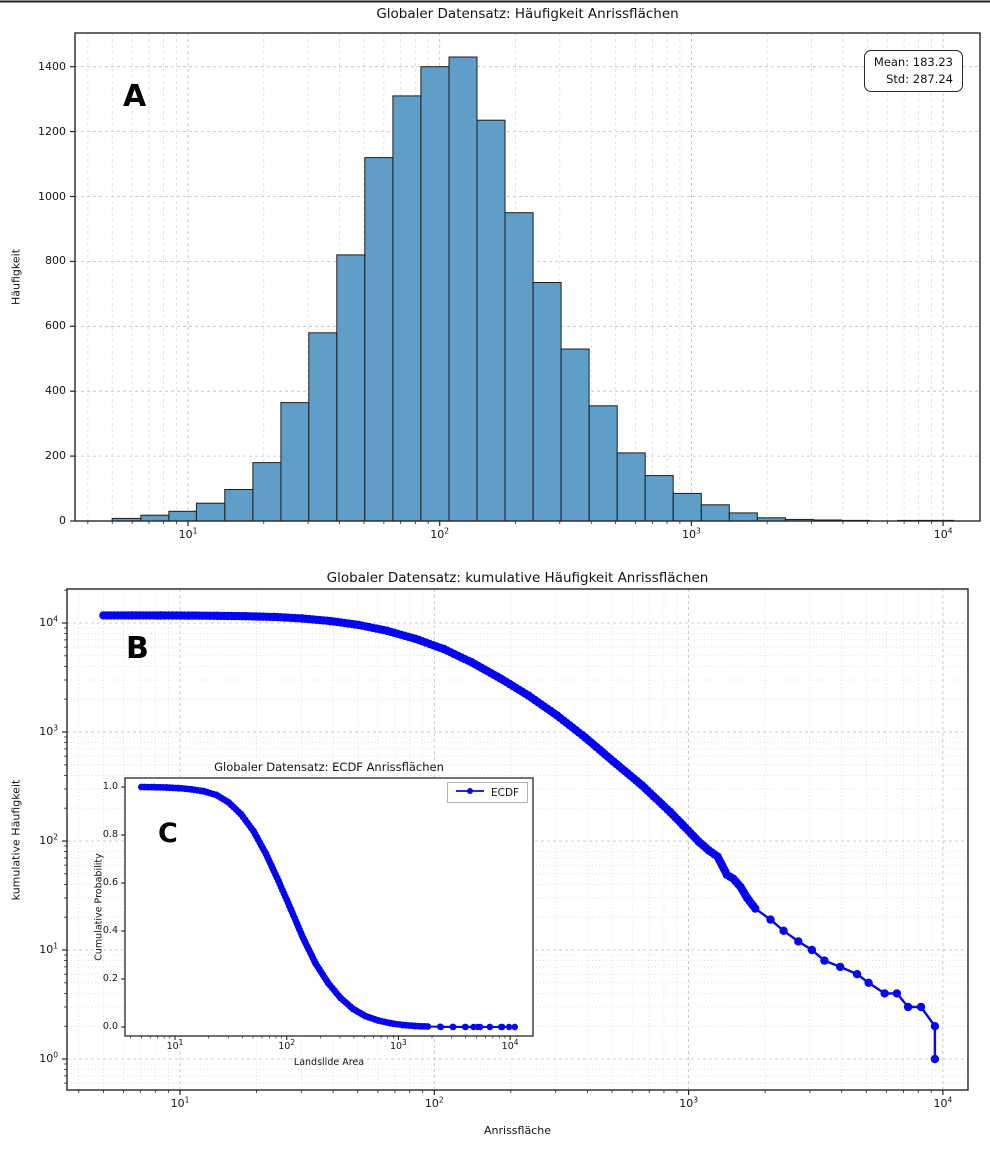  What do you see at coordinates (137, 648) in the screenshot?
I see `panel-b-label: B` at bounding box center [137, 648].